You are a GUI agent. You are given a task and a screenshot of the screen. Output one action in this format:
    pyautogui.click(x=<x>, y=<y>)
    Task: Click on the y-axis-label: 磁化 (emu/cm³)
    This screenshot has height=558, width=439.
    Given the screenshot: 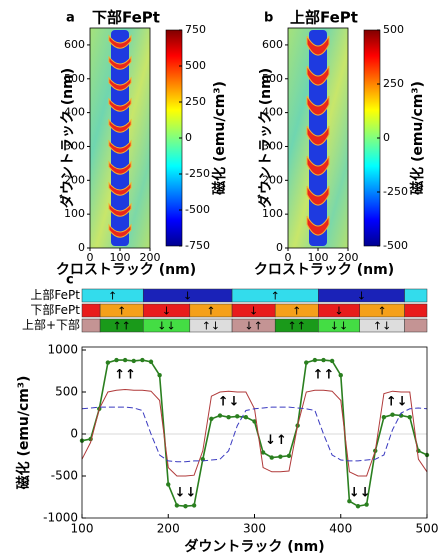 What is the action you would take?
    pyautogui.click(x=23, y=433)
    